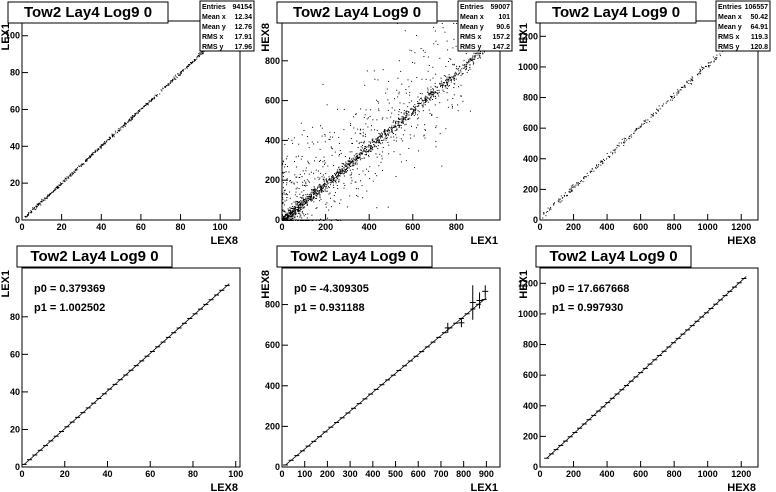 Image resolution: width=776 pixels, height=492 pixels. Describe the element at coordinates (213, 47) in the screenshot. I see `stats-key: RMS y` at that location.